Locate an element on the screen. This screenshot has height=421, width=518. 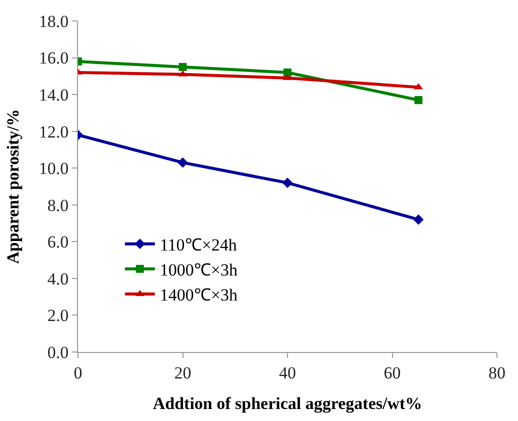
y-tick-label: 12.0 is located at coordinates (53, 132).